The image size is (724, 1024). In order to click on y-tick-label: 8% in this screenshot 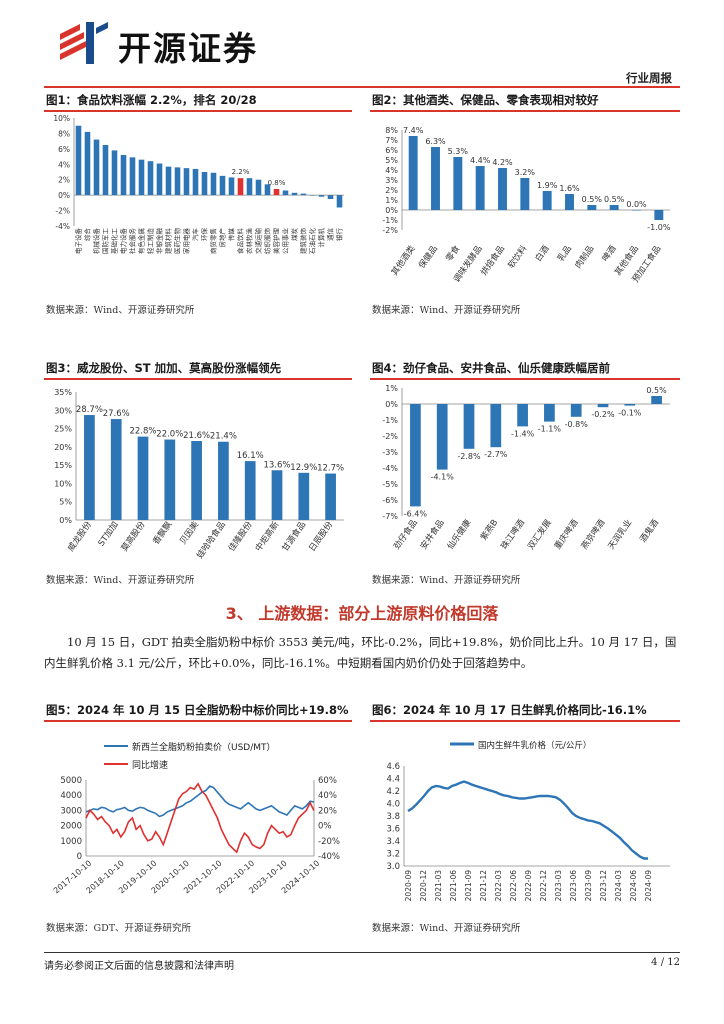, I will do `click(391, 130)`.